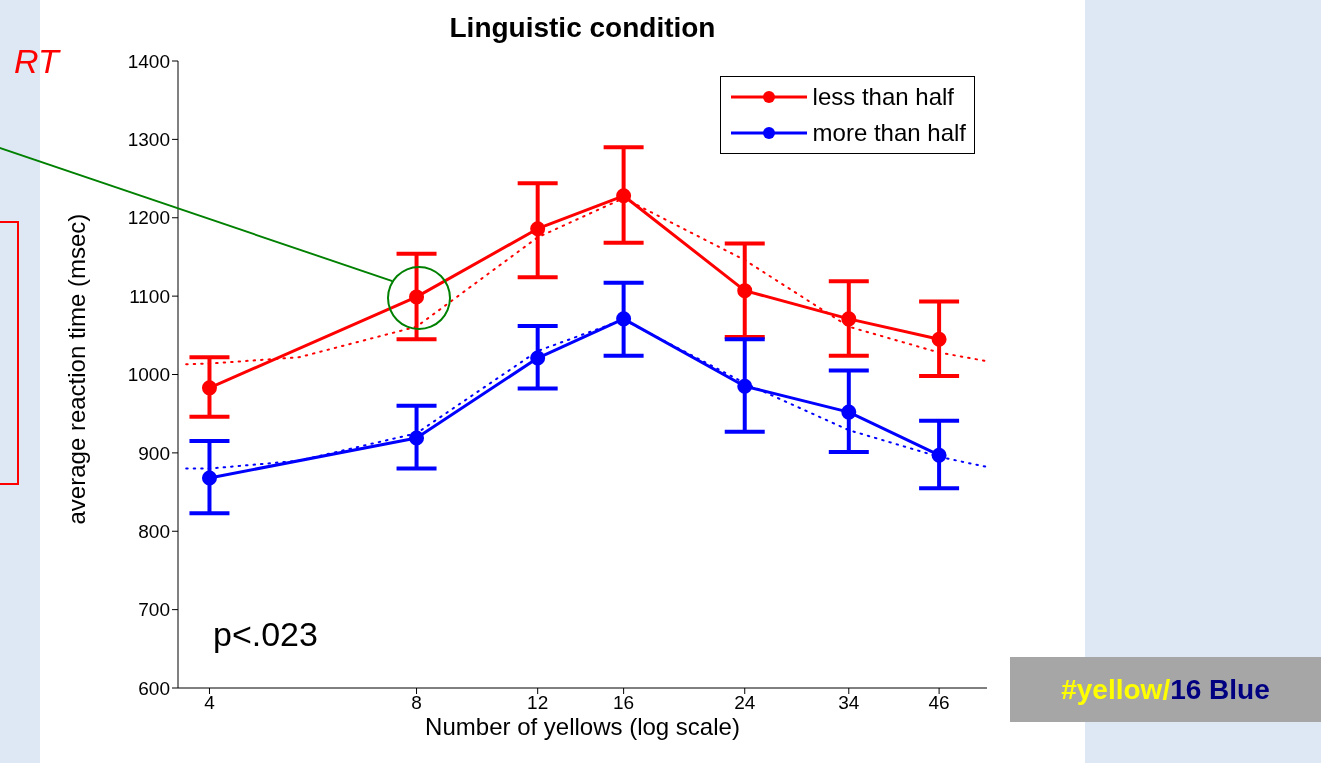 The height and width of the screenshot is (763, 1321). Describe the element at coordinates (849, 703) in the screenshot. I see `x-tick-label: 34` at that location.